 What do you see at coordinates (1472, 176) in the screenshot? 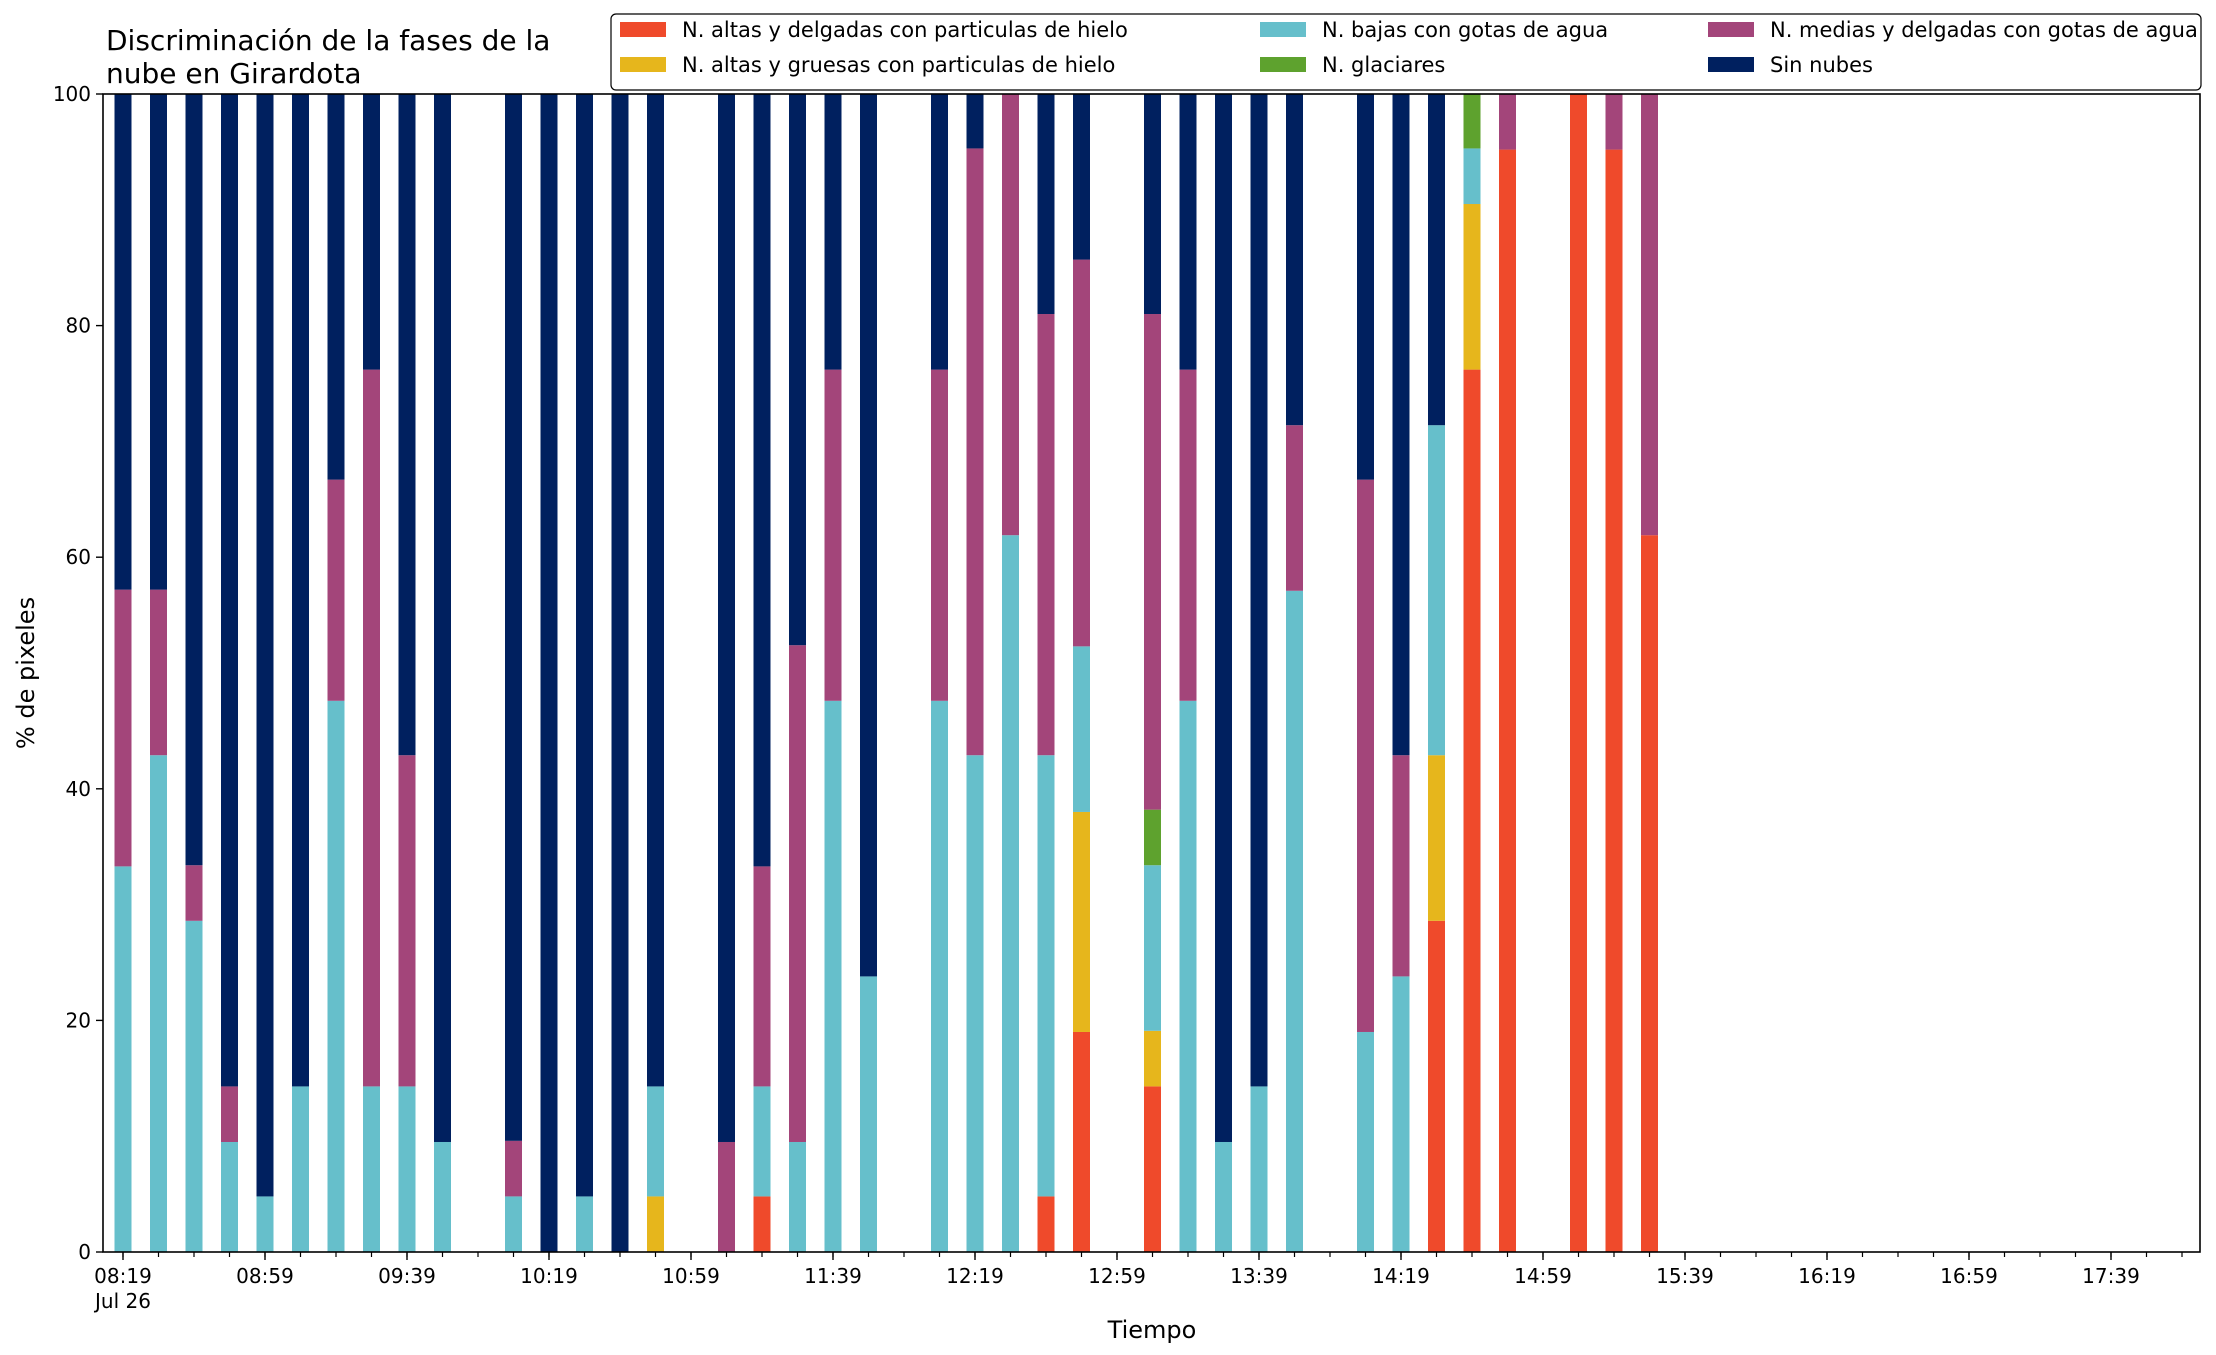
I see `bar-1439-bajas` at bounding box center [1472, 176].